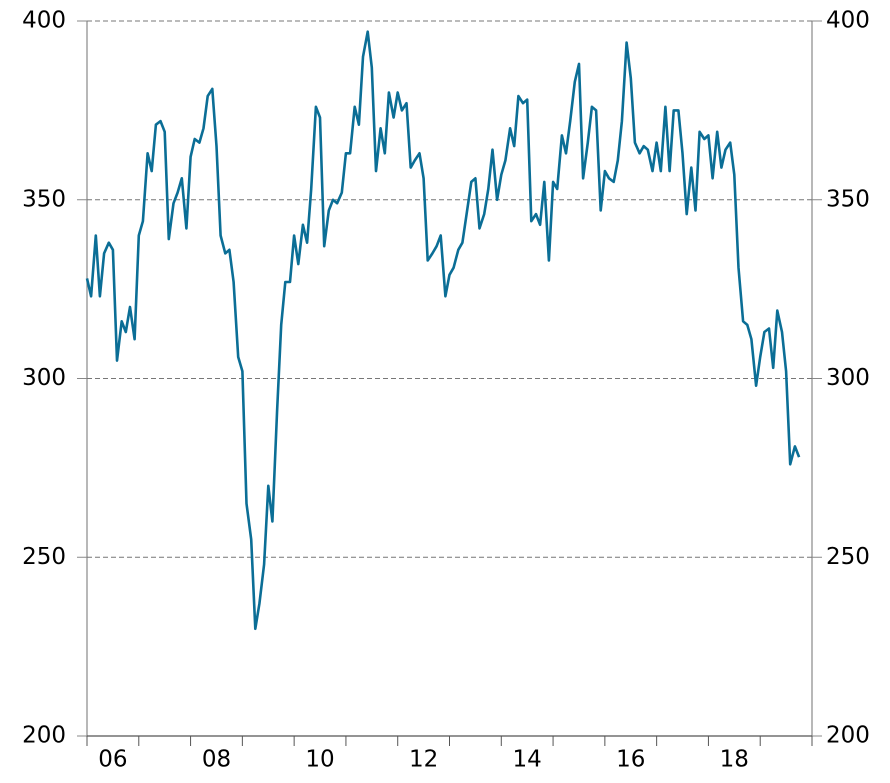  Describe the element at coordinates (216, 760) in the screenshot. I see `x-tick-label: 08` at that location.